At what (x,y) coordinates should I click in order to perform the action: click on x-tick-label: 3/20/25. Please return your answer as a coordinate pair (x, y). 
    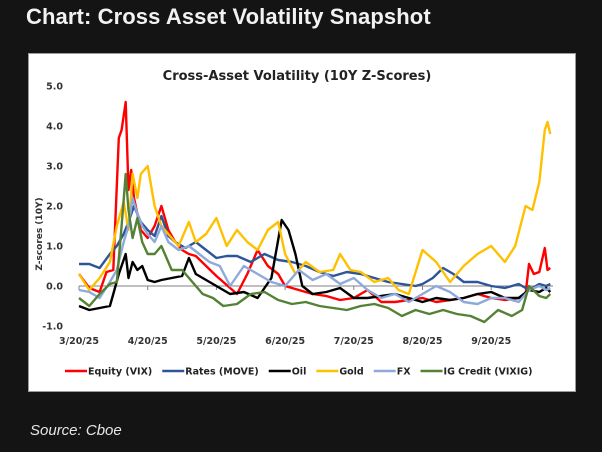
    Looking at the image, I should click on (79, 341).